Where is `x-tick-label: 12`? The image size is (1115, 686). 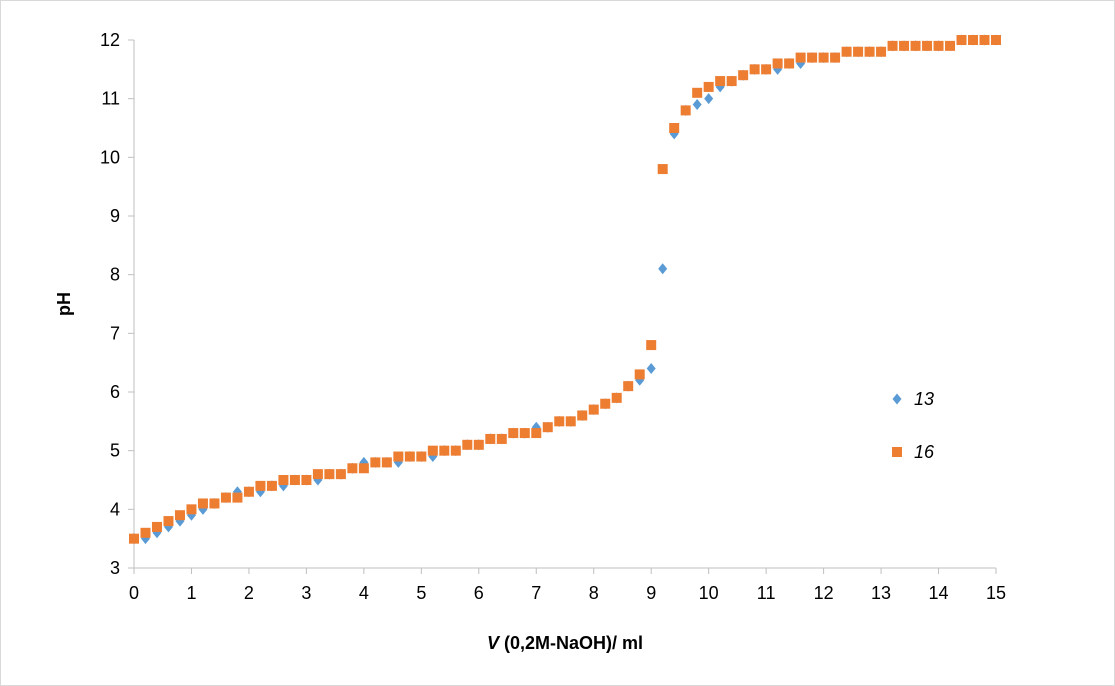 x-tick-label: 12 is located at coordinates (824, 593).